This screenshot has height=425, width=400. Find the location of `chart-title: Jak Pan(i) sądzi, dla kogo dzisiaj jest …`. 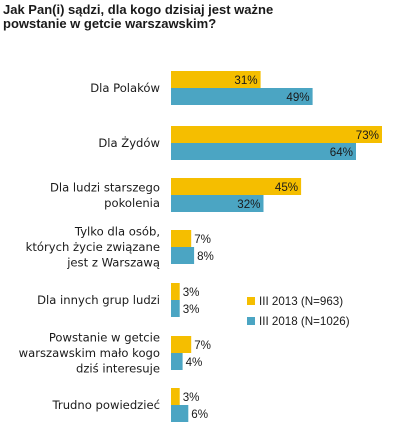

chart-title: Jak Pan(i) sądzi, dla kogo dzisiaj jest … is located at coordinates (138, 16).